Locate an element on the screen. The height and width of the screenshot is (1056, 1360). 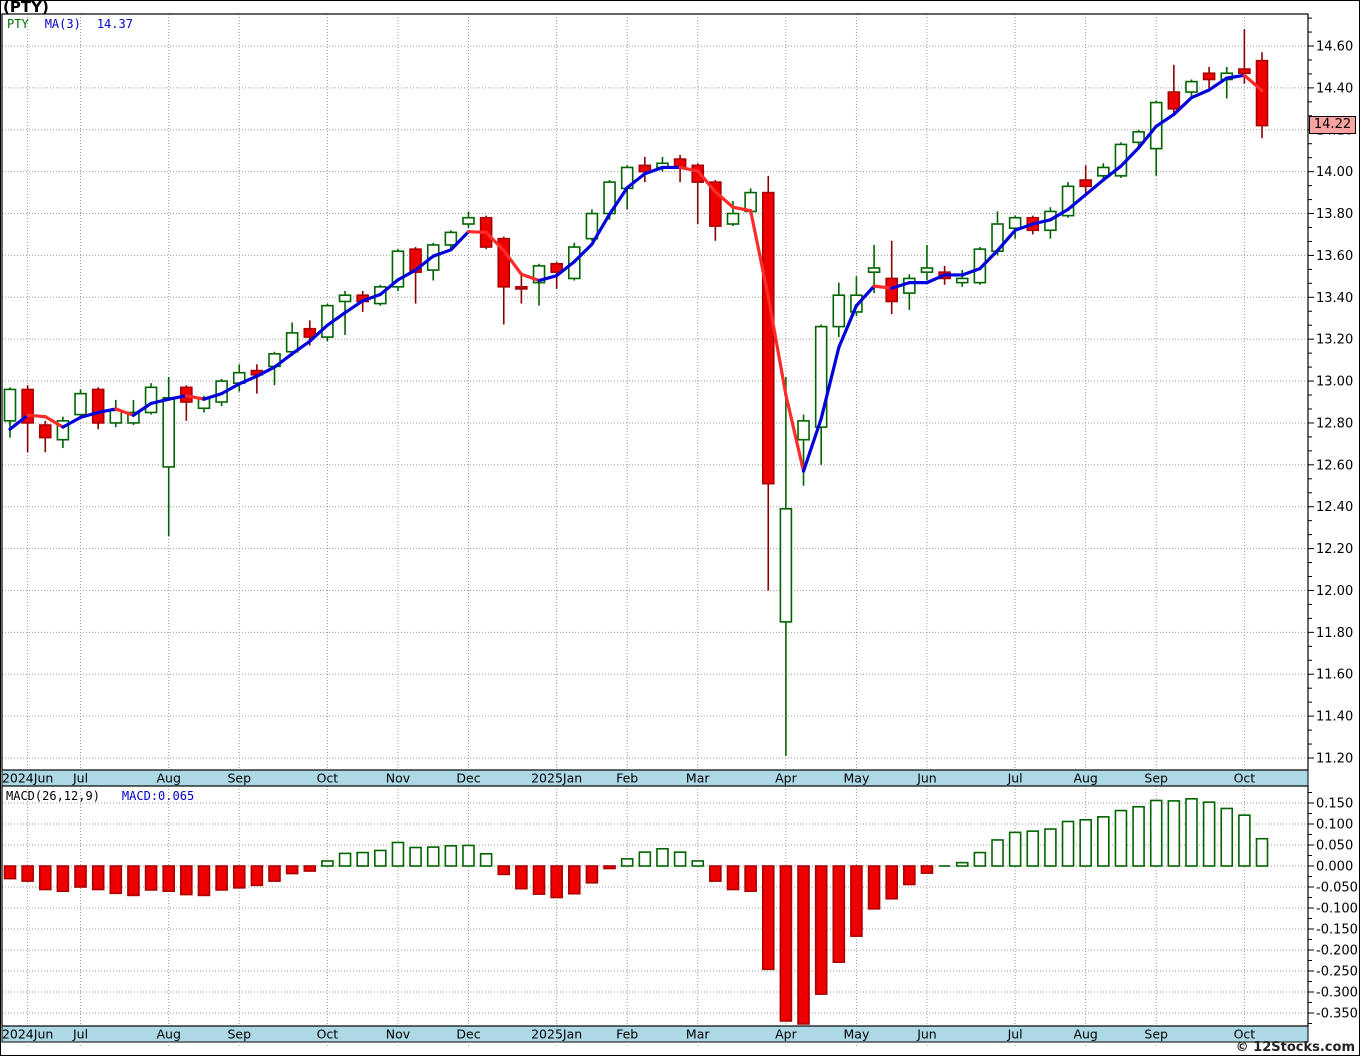
price-axis-label: 12.40 is located at coordinates (1334, 507).